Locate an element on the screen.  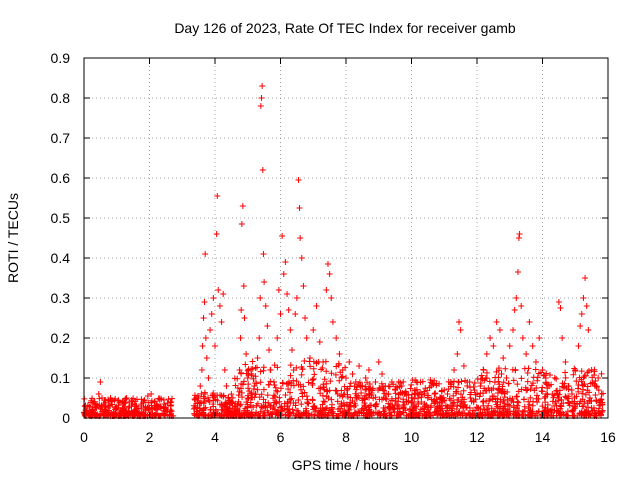
x-tick-label: 6 is located at coordinates (281, 437).